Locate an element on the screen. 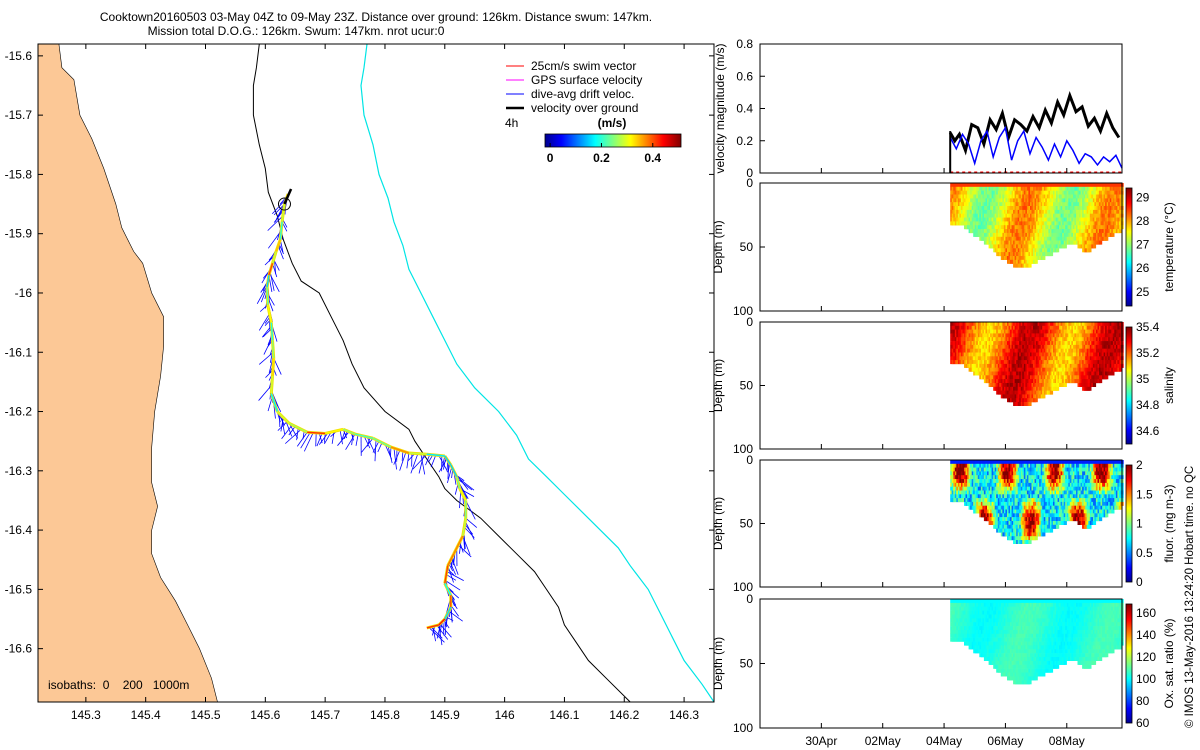 The image size is (1200, 750). map-y-tick-label: -15.7 is located at coordinates (19, 115).